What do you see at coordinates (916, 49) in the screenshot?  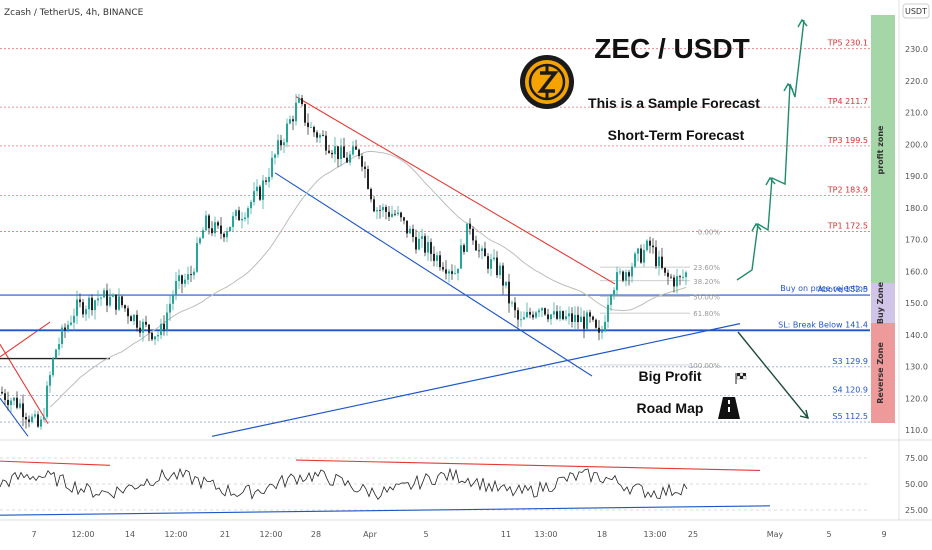 I see `y-tick-label: 230.0` at bounding box center [916, 49].